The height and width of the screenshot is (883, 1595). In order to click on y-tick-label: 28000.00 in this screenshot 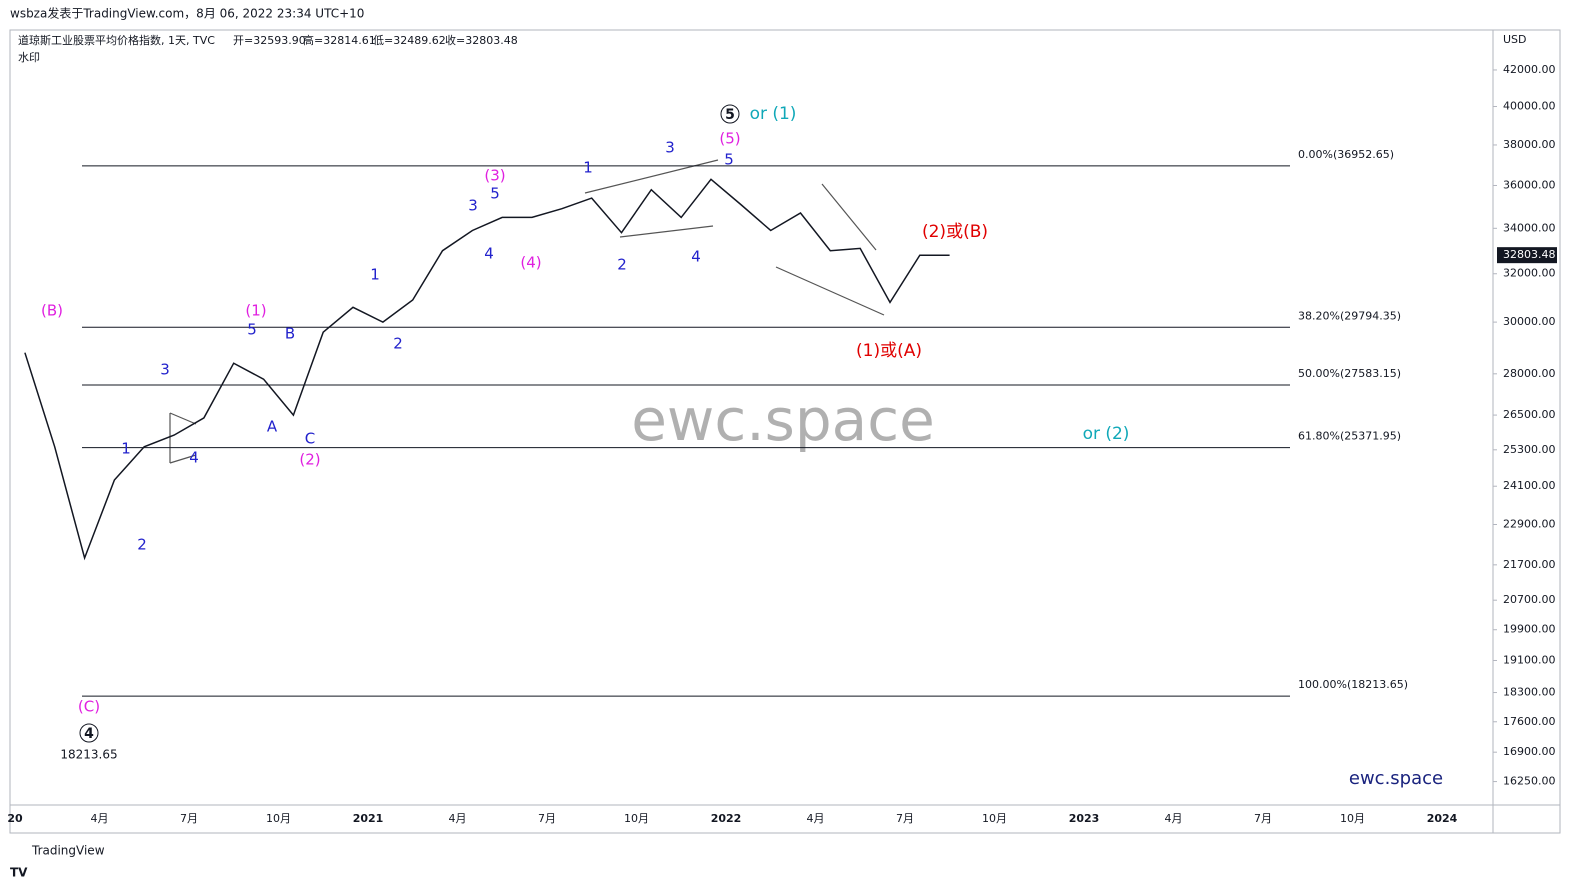, I will do `click(1529, 373)`.